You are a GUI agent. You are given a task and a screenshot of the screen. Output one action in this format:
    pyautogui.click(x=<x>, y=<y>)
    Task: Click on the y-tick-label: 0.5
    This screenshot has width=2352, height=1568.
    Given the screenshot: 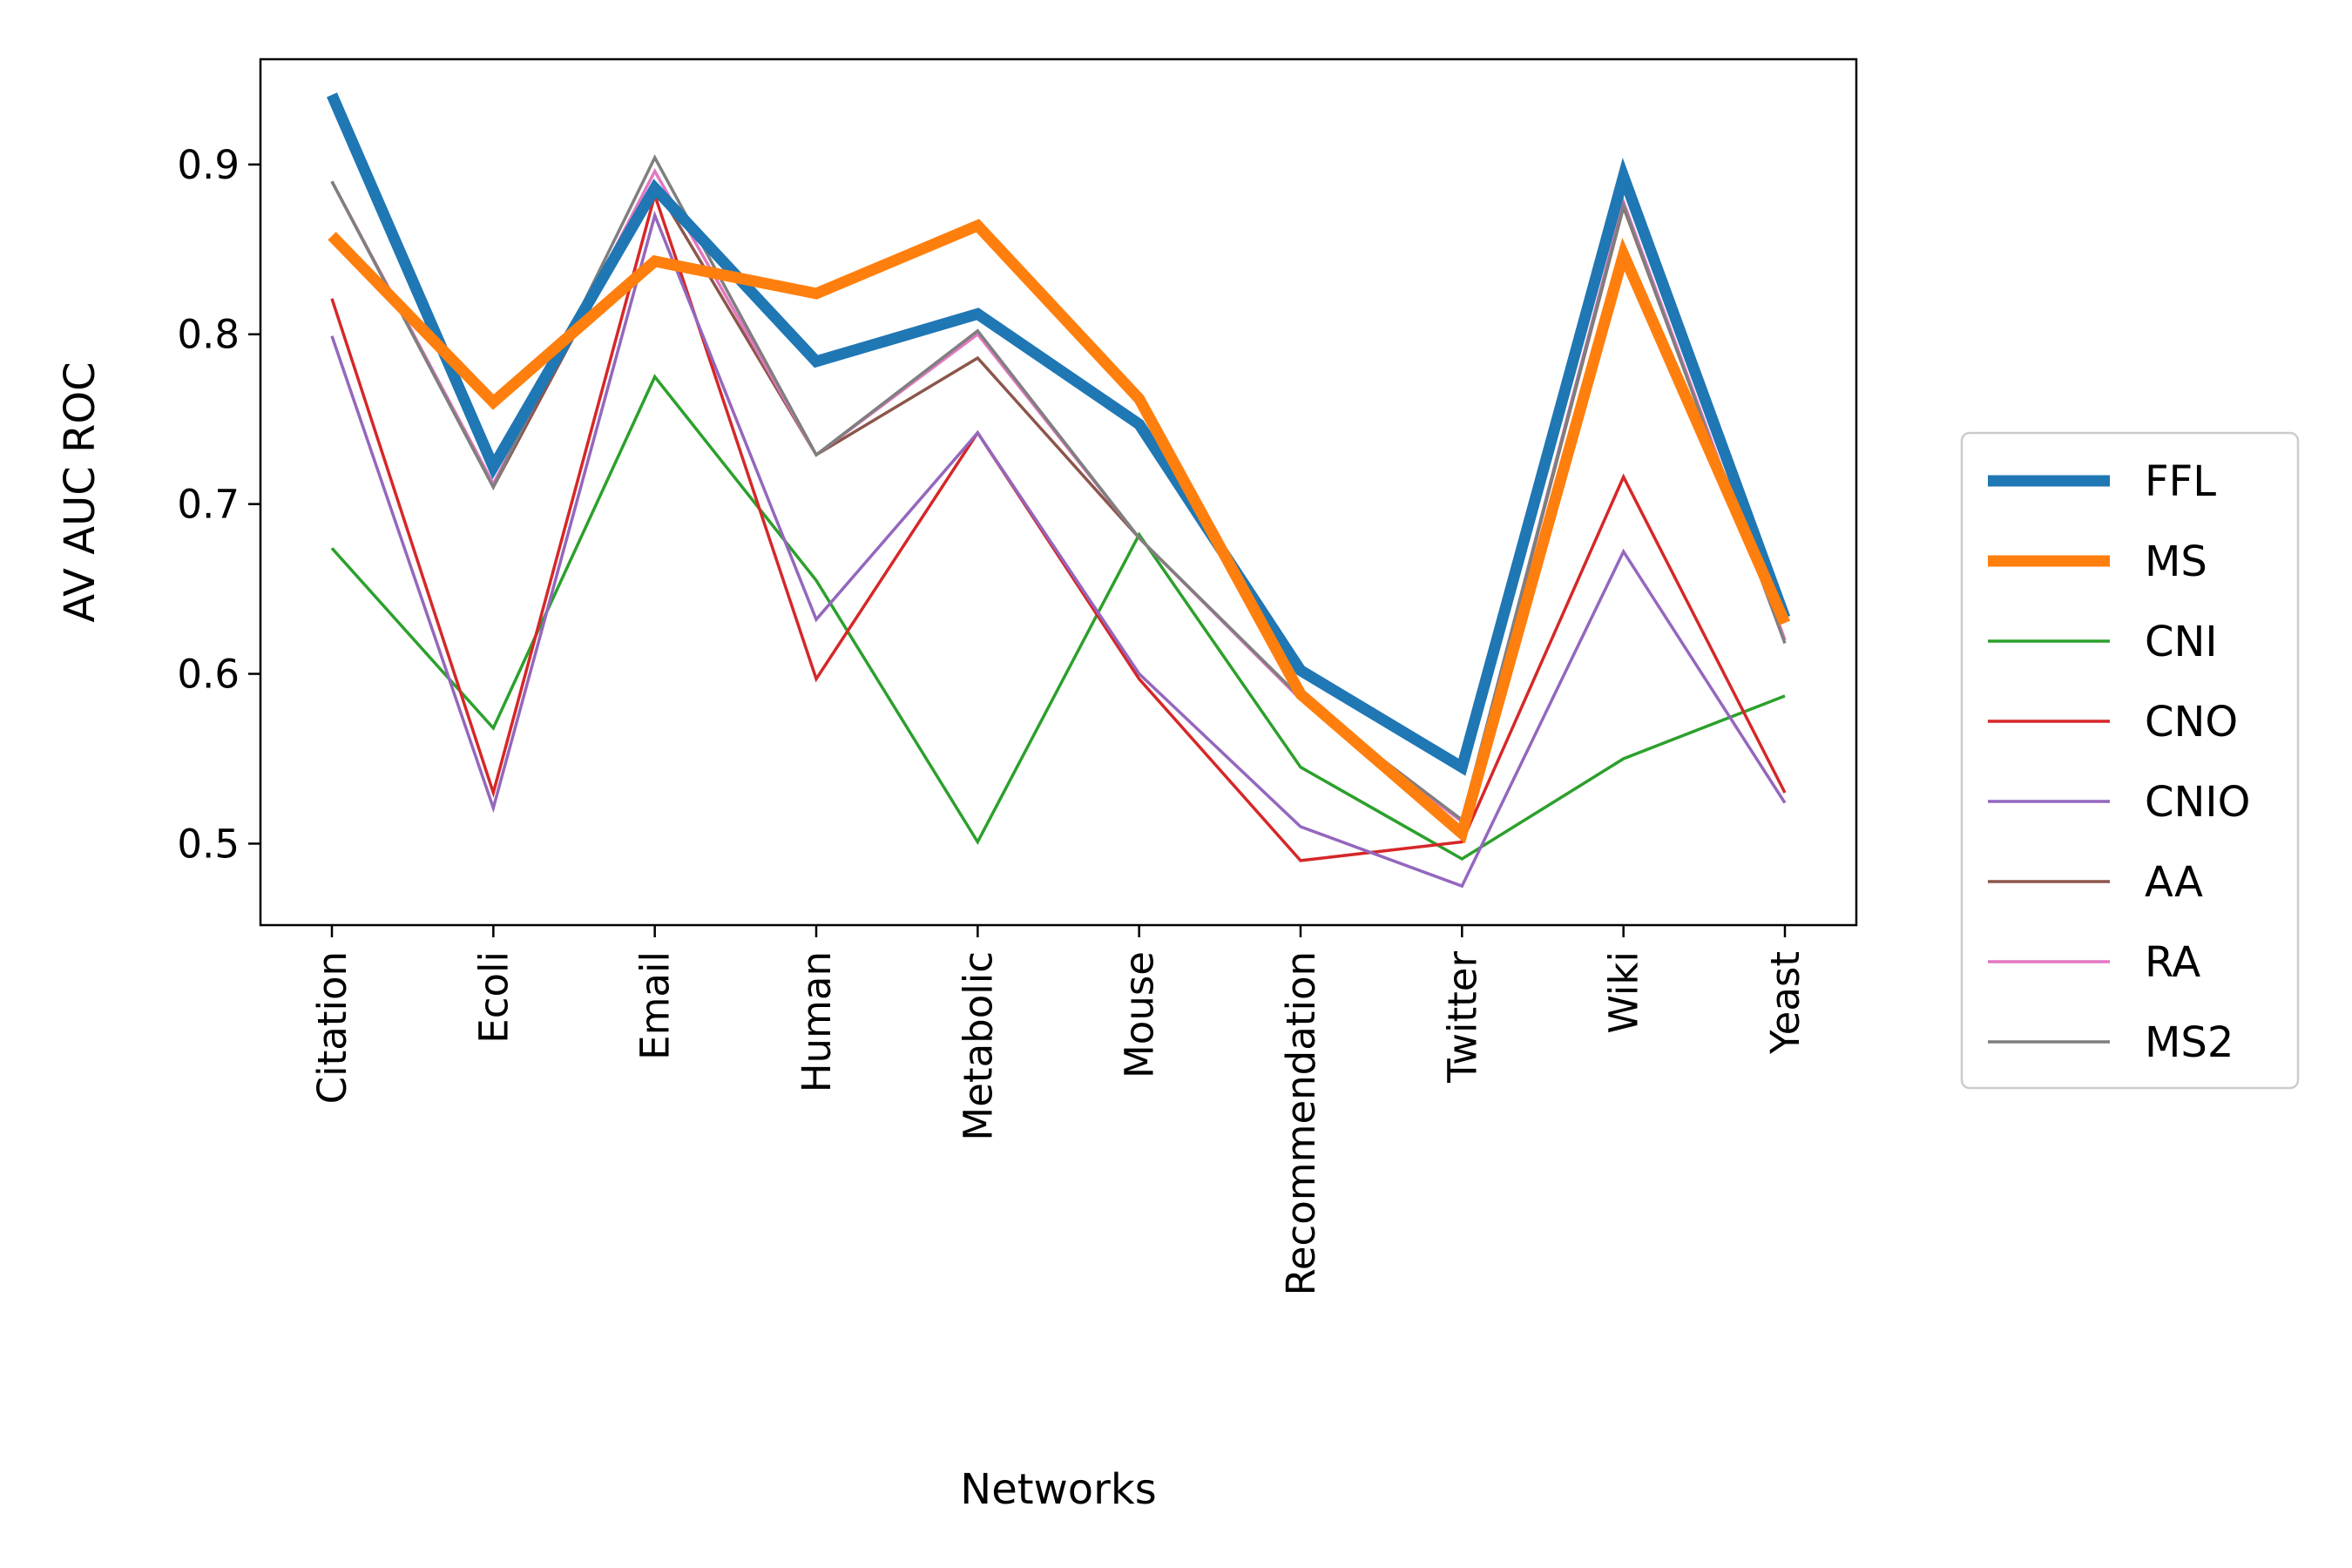 What is the action you would take?
    pyautogui.click(x=209, y=844)
    